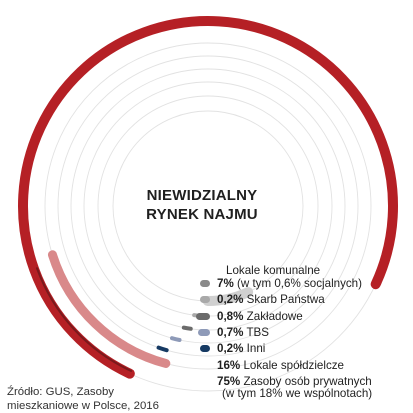 This screenshot has width=413, height=413. Describe the element at coordinates (162, 349) in the screenshot. I see `bar-inni` at that location.